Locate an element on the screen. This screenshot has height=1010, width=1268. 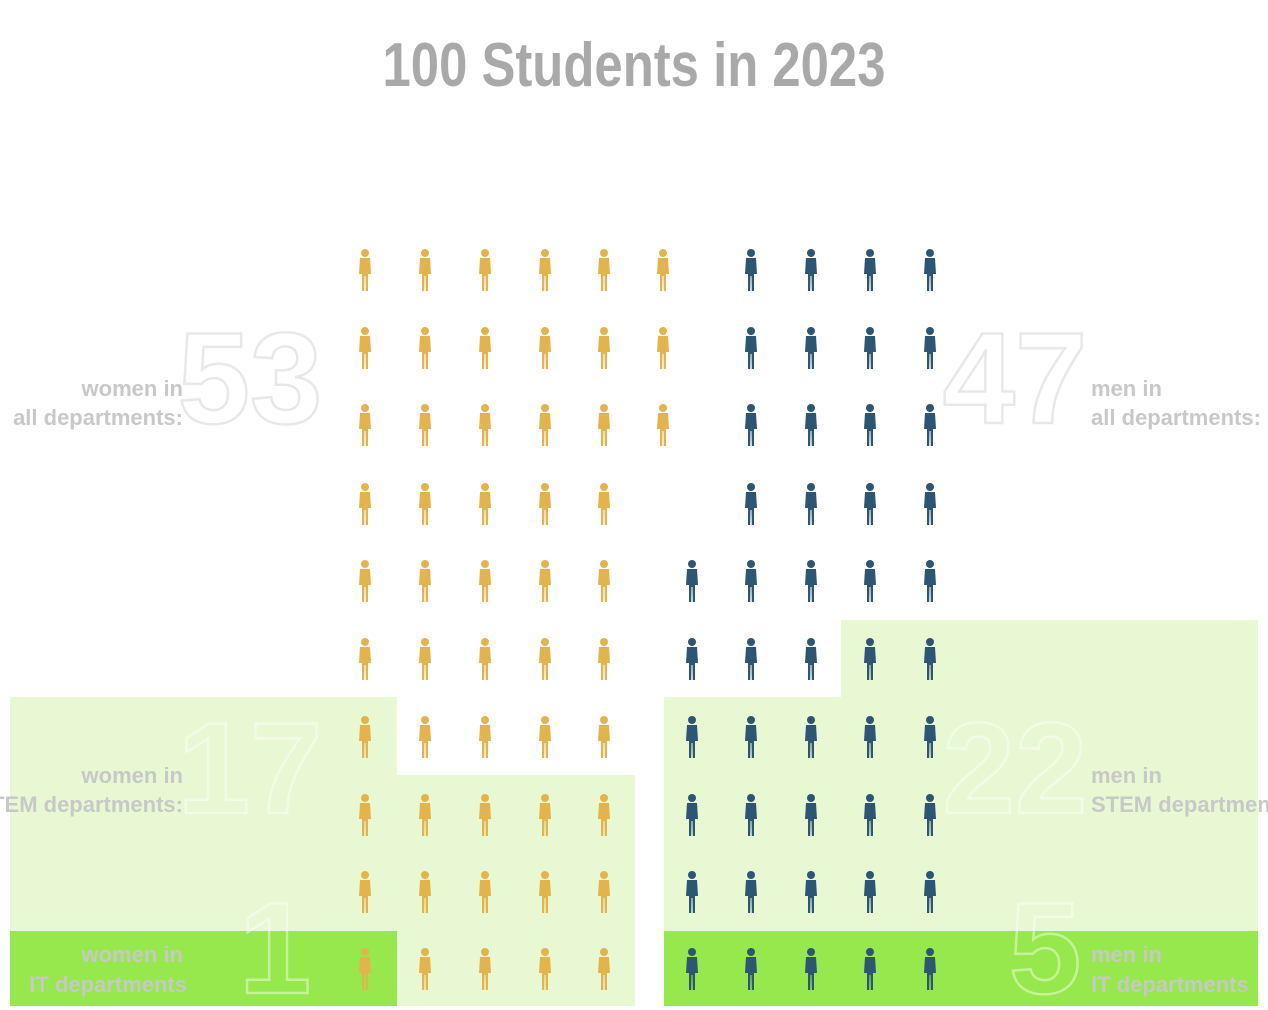
women-stem-label-1: women in is located at coordinates (132, 775).